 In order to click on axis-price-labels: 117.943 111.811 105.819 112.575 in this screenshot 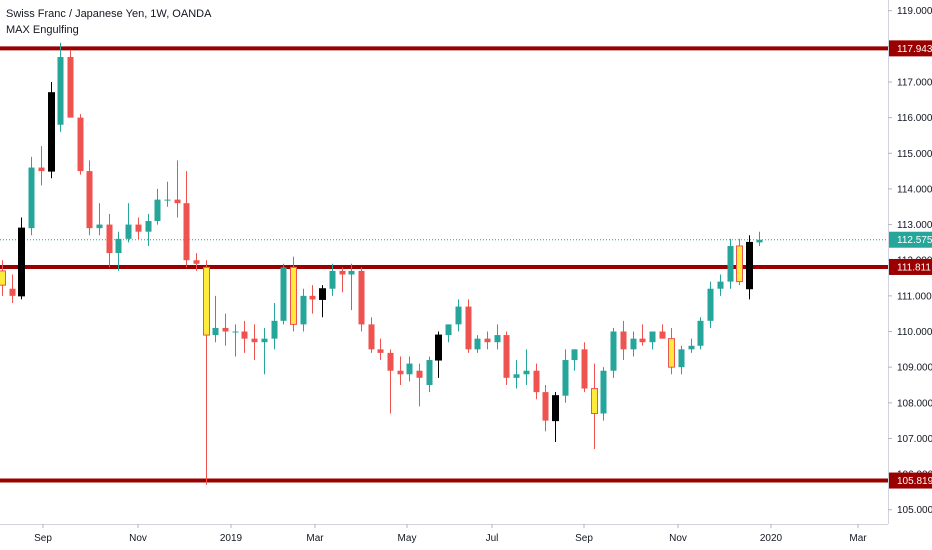, I will do `click(910, 264)`.